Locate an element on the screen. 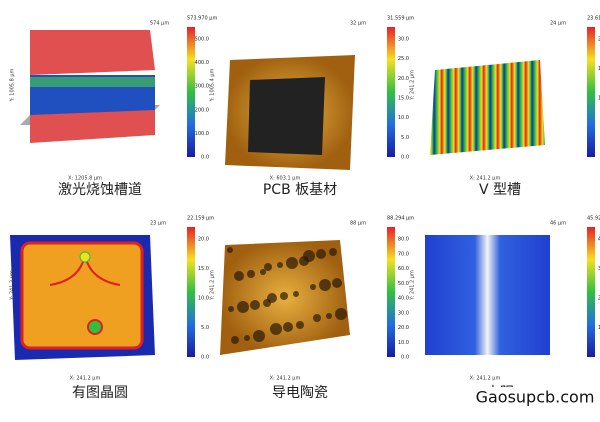 The image size is (600, 422). watermark: Gaosupcb.com is located at coordinates (535, 397).